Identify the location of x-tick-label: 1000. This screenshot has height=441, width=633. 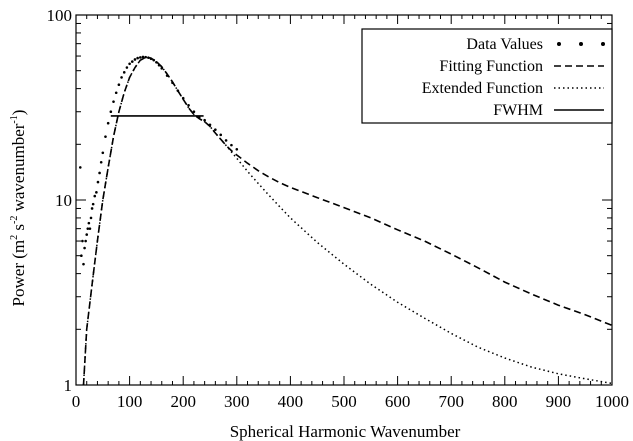
(612, 401).